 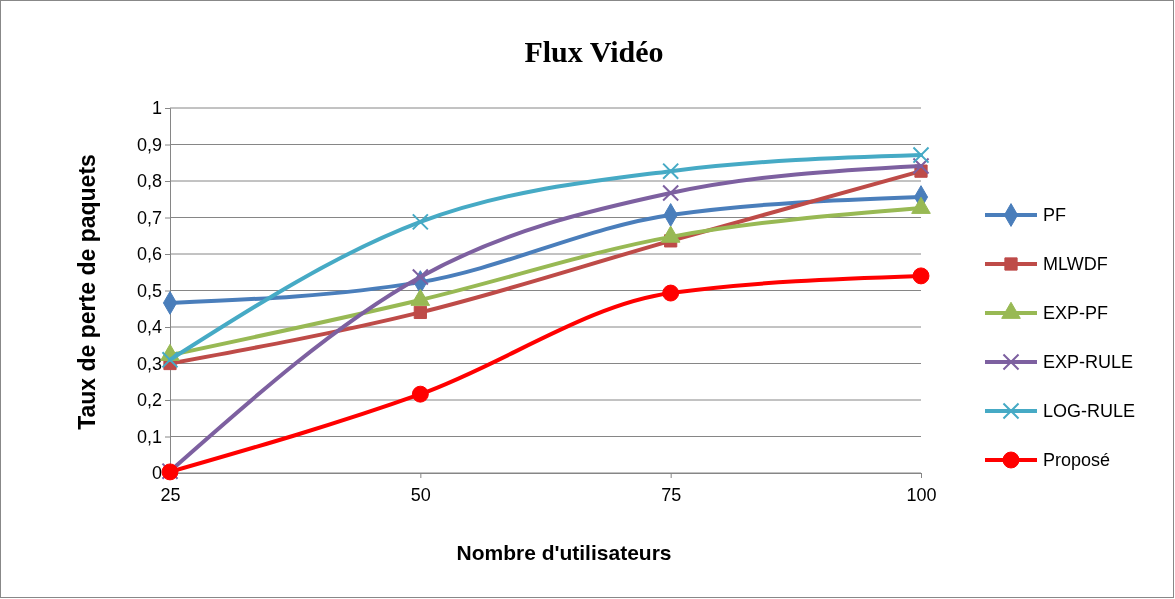 What do you see at coordinates (1089, 411) in the screenshot?
I see `legend-label: LOG-RULE` at bounding box center [1089, 411].